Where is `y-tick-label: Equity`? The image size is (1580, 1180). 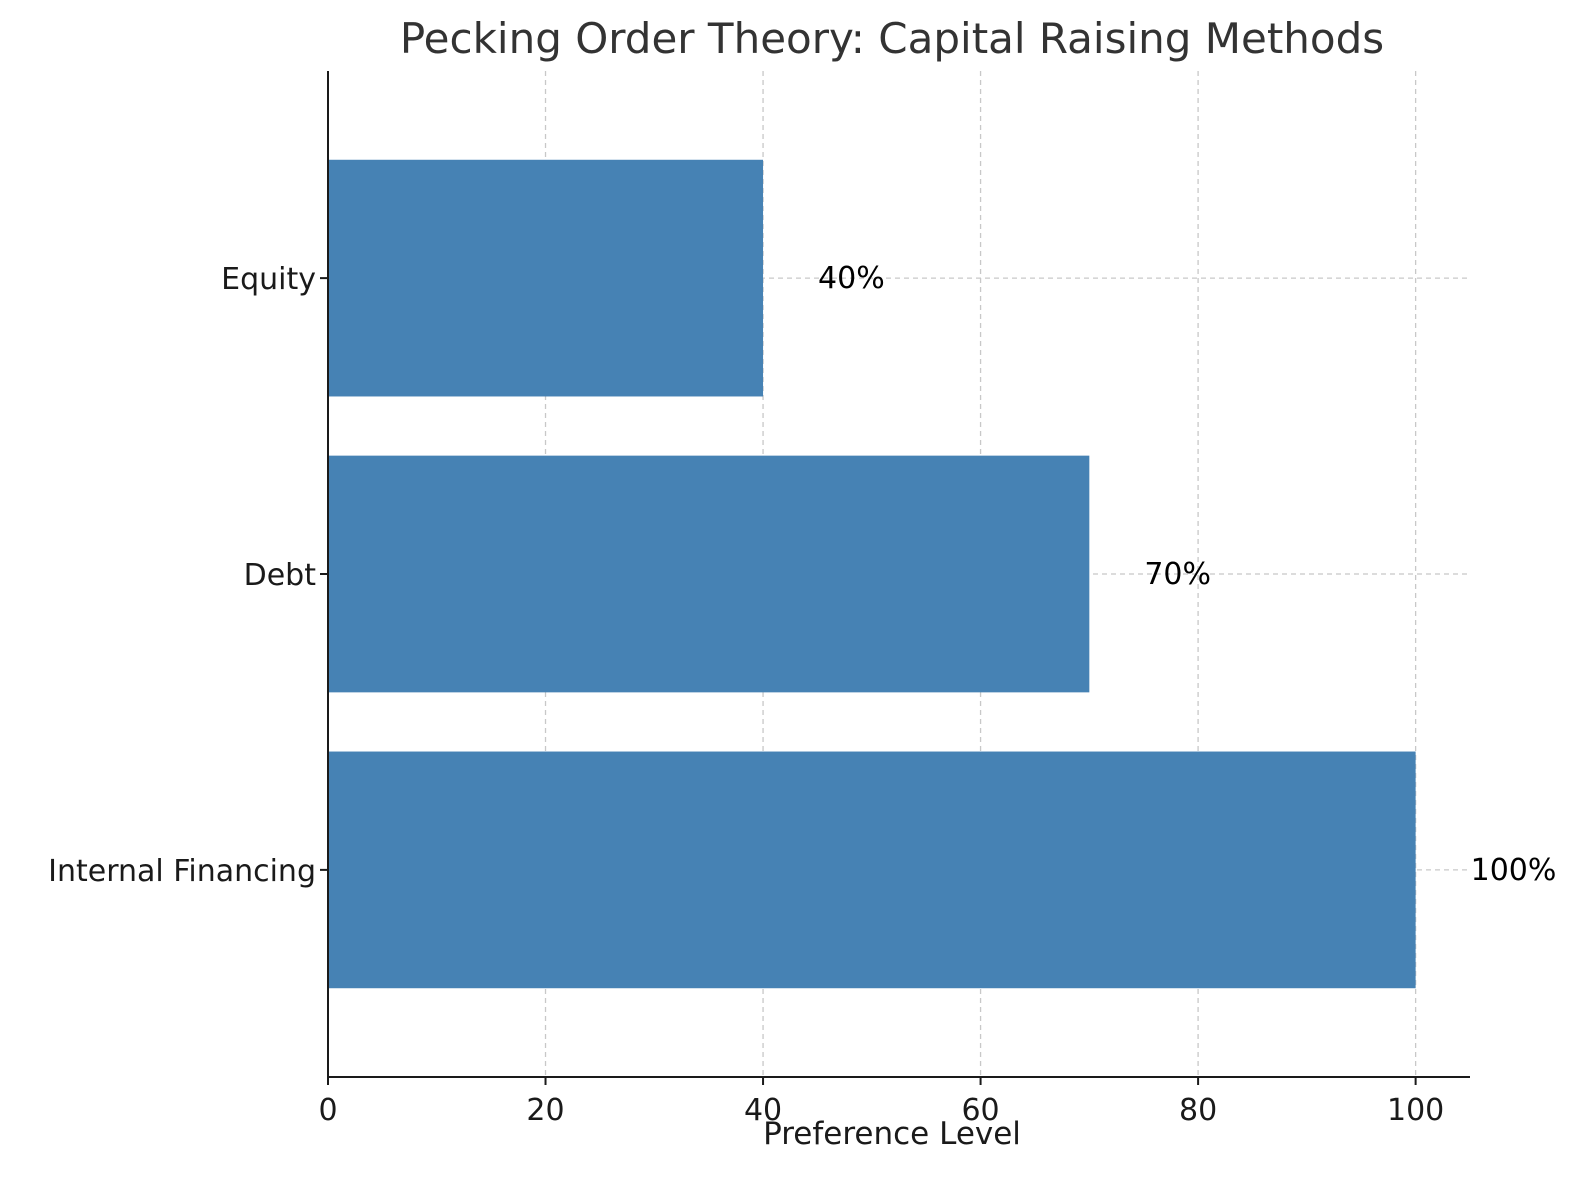 y-tick-label: Equity is located at coordinates (268, 279).